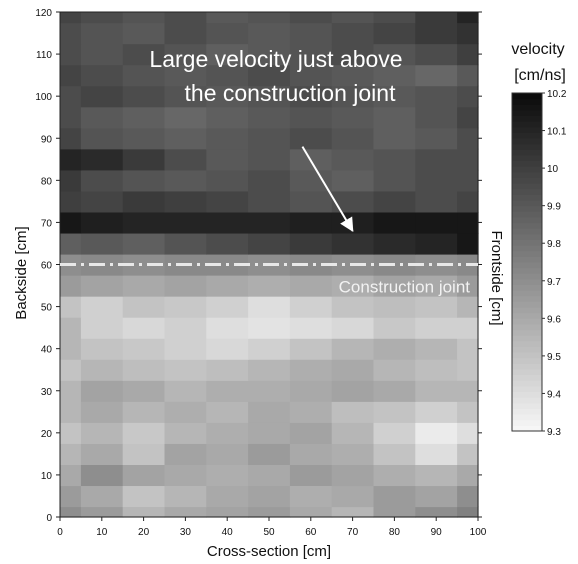 This screenshot has width=578, height=564. Describe the element at coordinates (554, 357) in the screenshot. I see `colorbar-tick-label: 9.5` at that location.